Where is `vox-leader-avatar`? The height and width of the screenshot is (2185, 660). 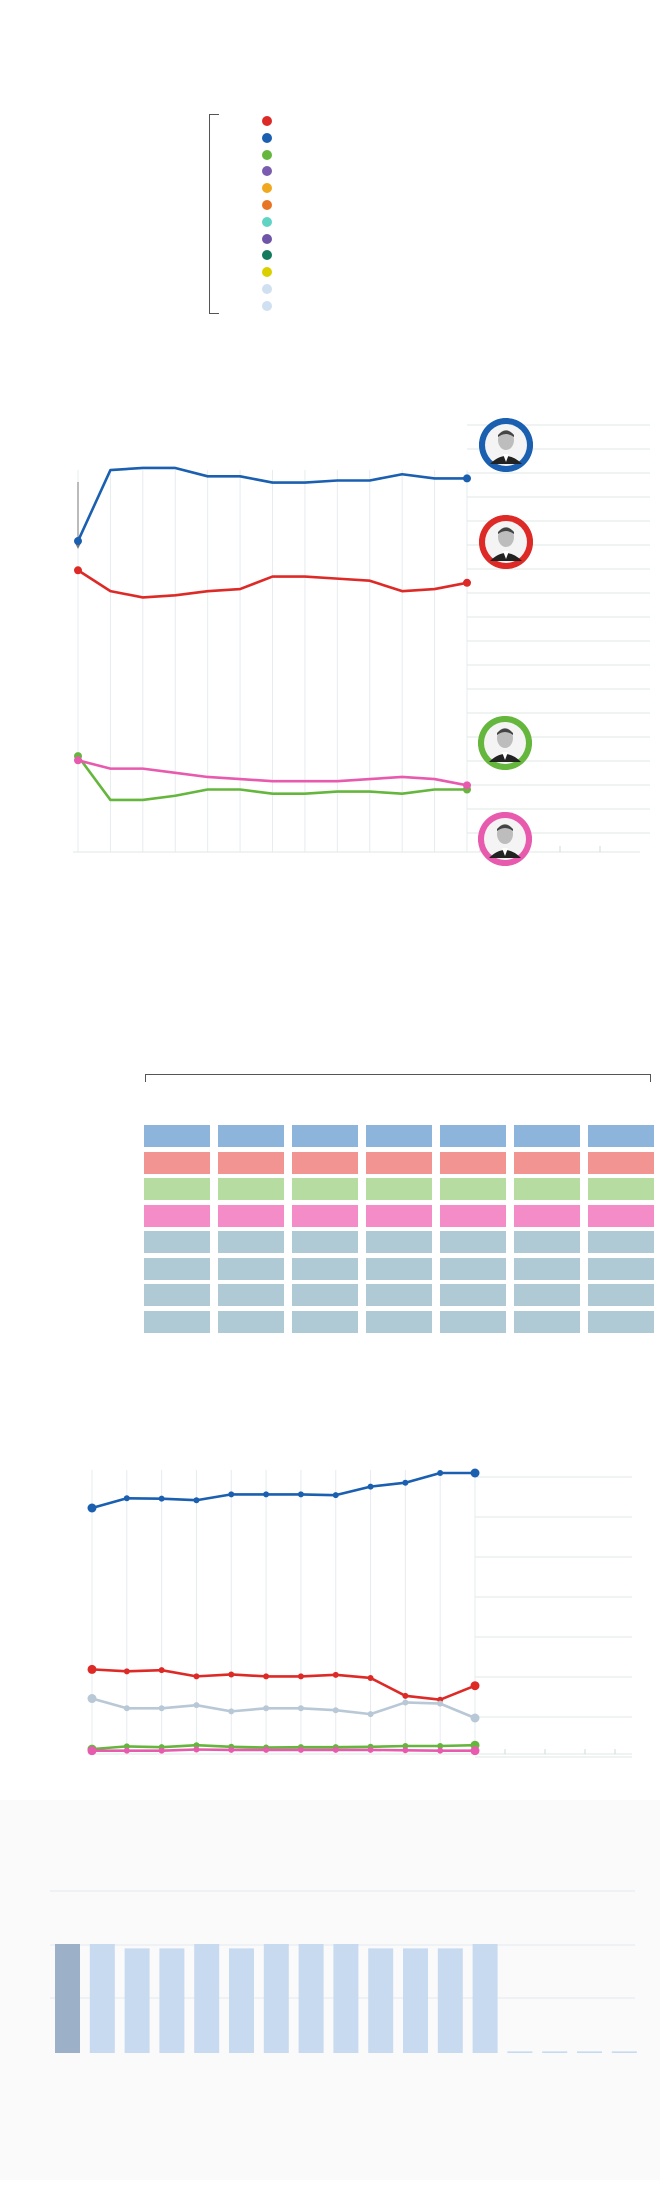 vox-leader-avatar is located at coordinates (505, 743).